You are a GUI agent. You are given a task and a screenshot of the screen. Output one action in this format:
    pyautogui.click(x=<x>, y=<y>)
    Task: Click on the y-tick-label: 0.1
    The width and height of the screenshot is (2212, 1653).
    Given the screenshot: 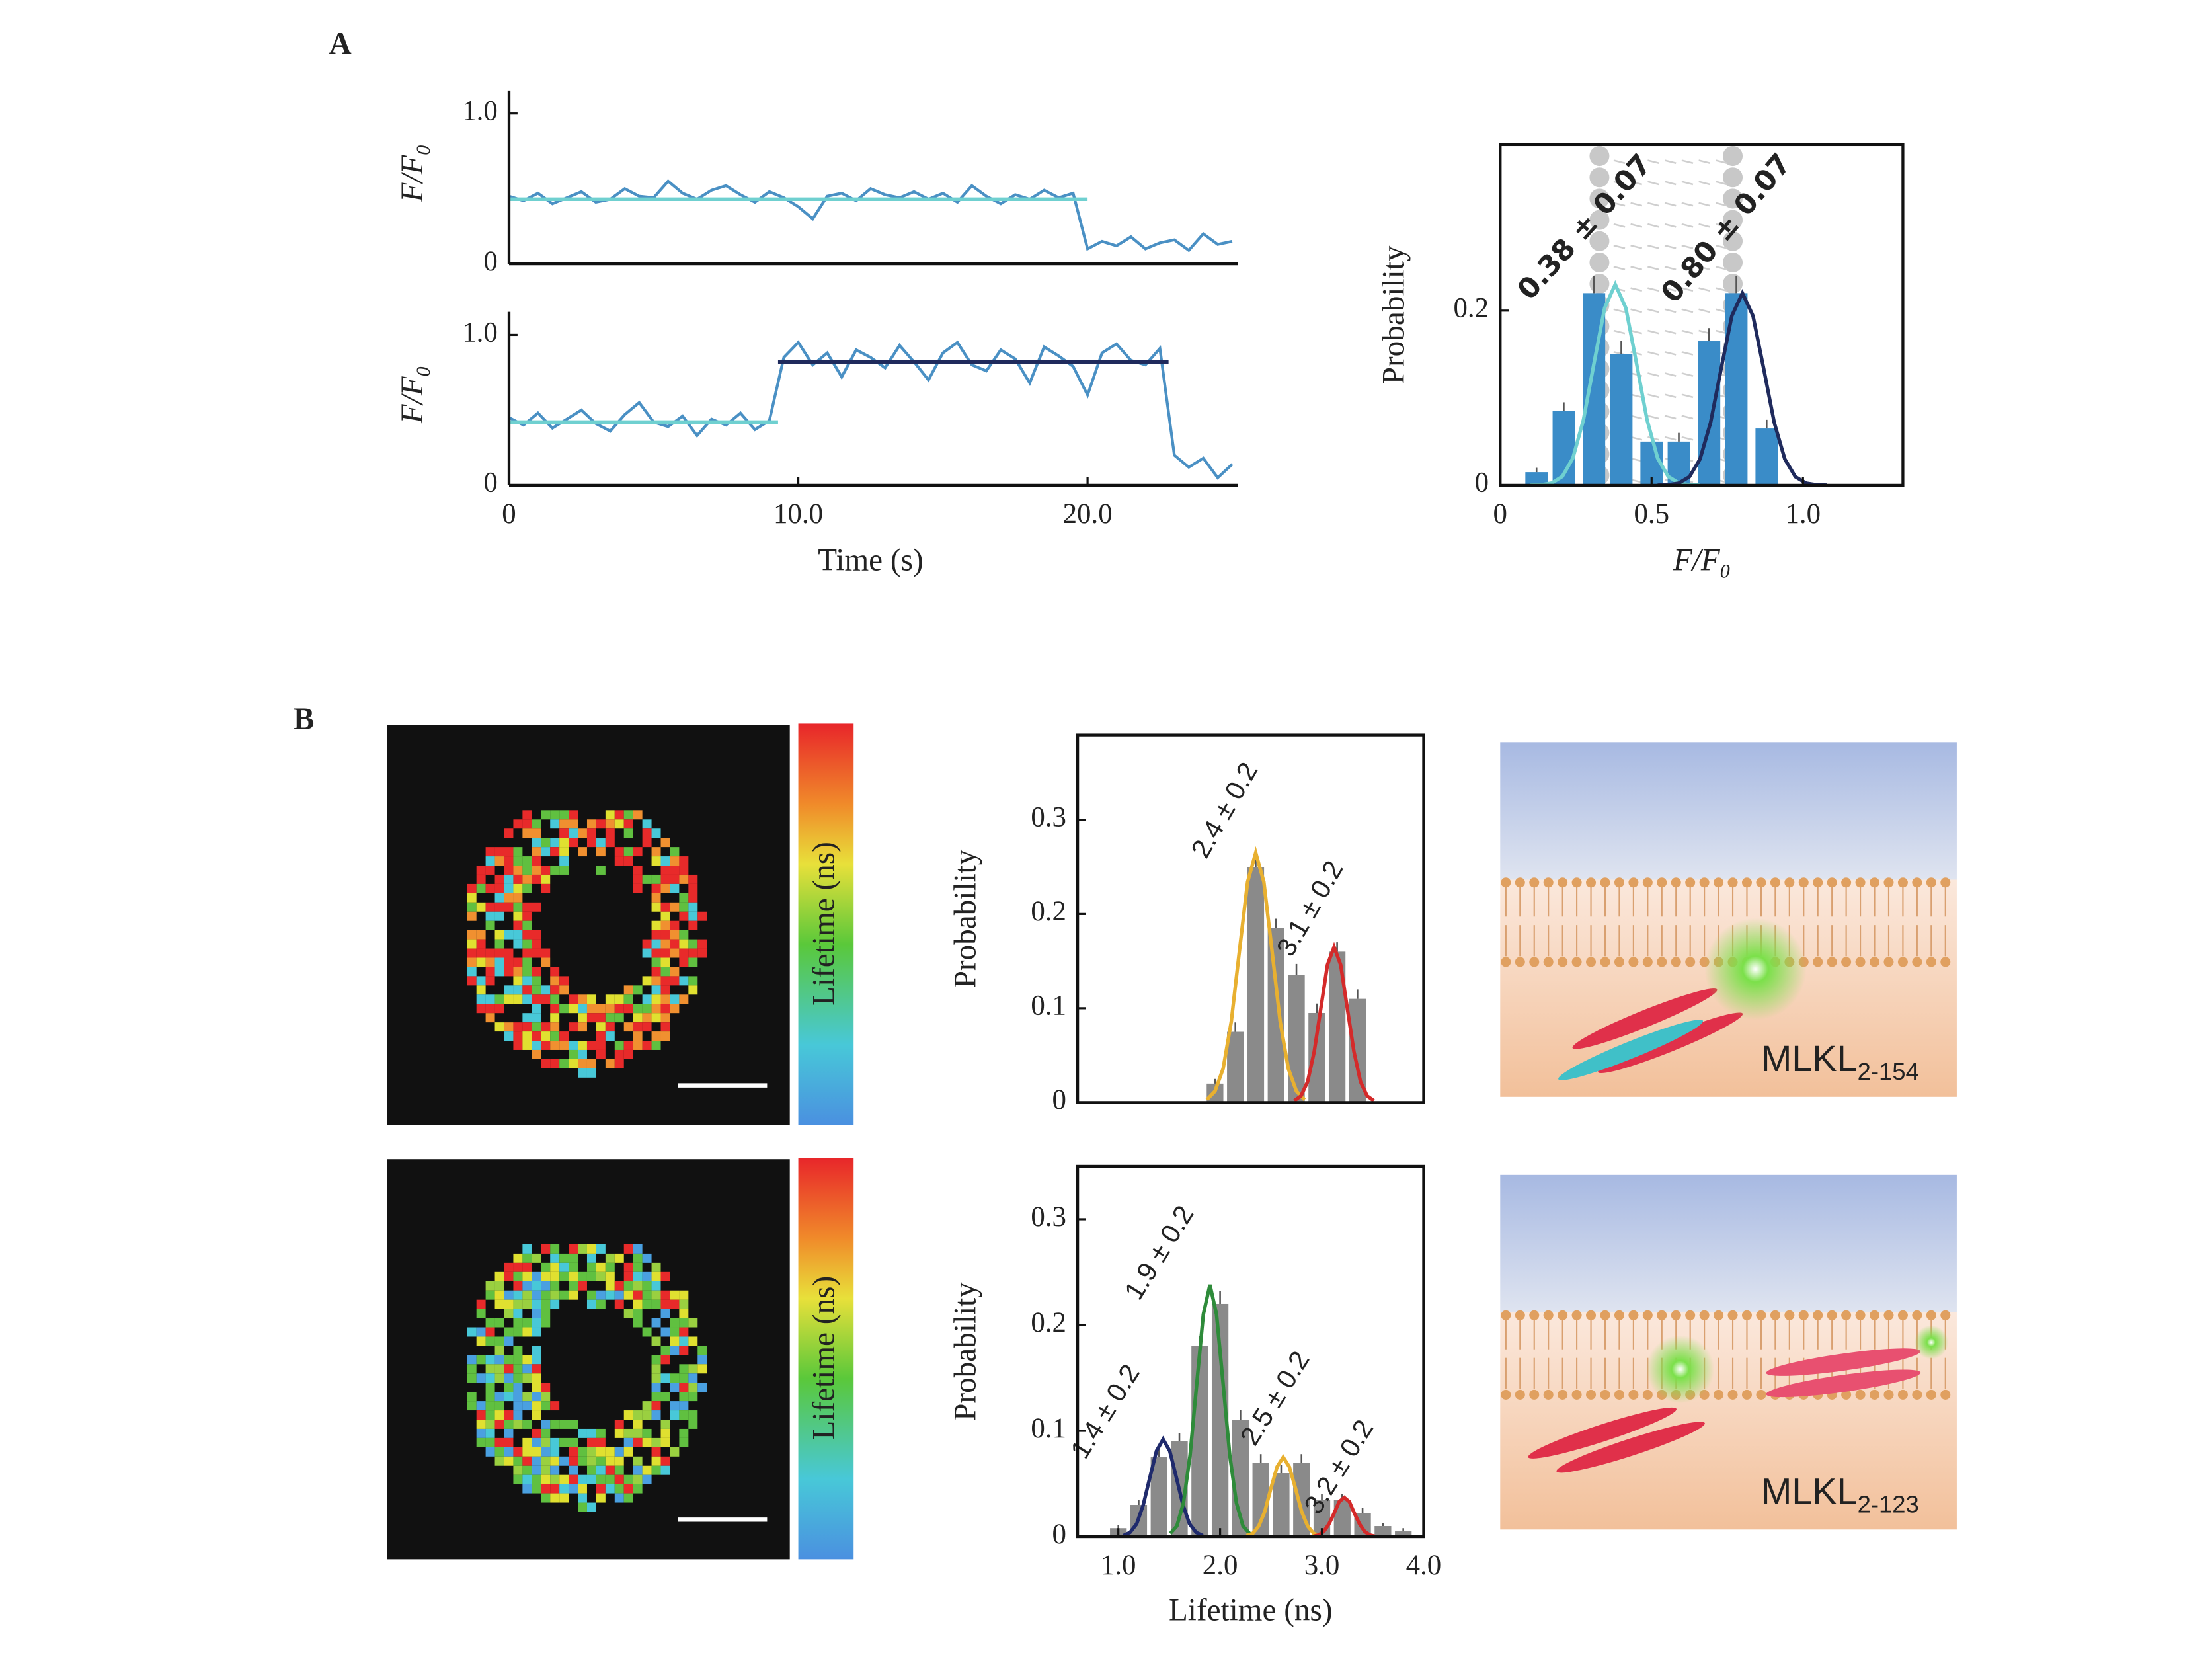 What is the action you would take?
    pyautogui.click(x=1048, y=1006)
    